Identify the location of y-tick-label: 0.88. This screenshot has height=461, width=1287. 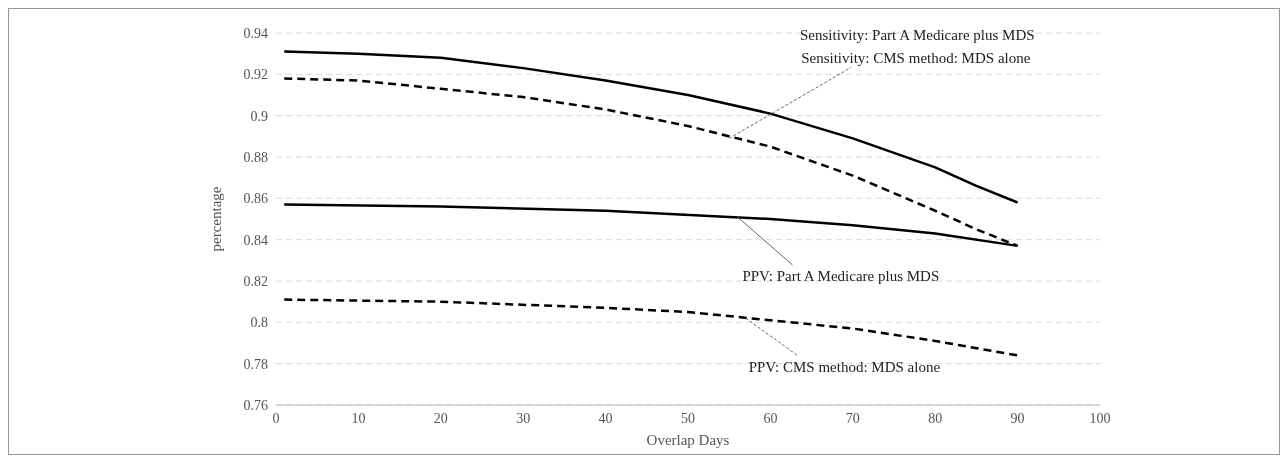
(255, 157).